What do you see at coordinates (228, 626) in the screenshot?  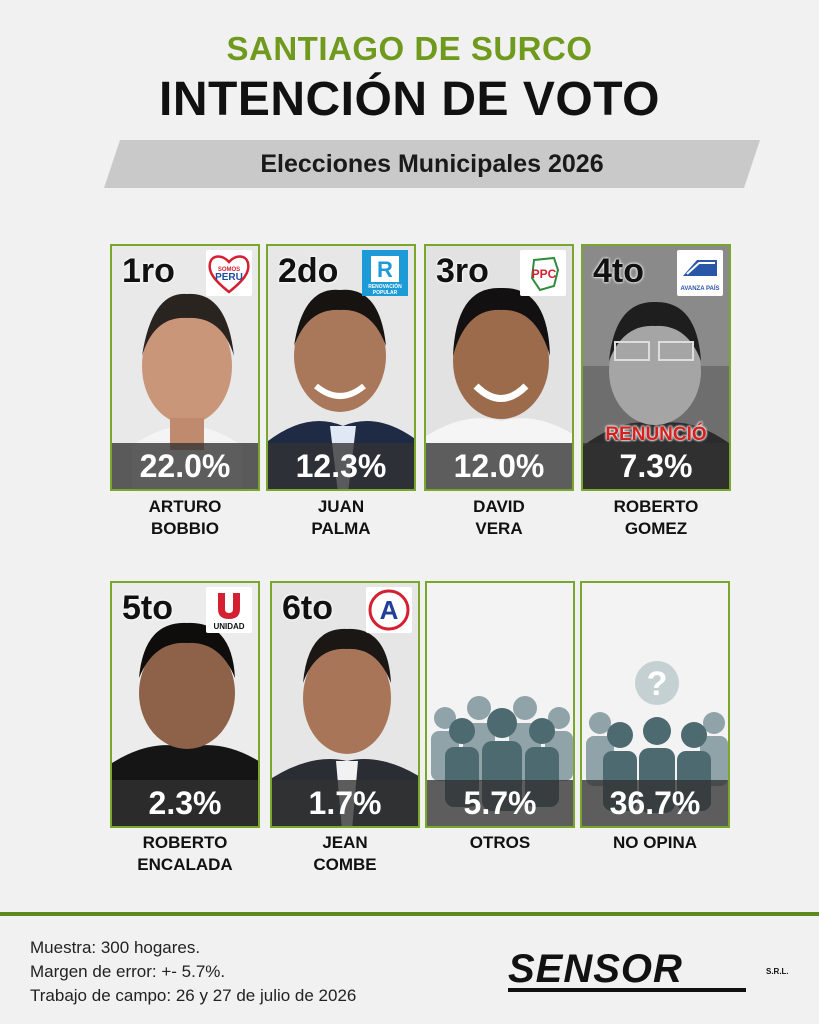 I see `logo-text: UNIDAD` at bounding box center [228, 626].